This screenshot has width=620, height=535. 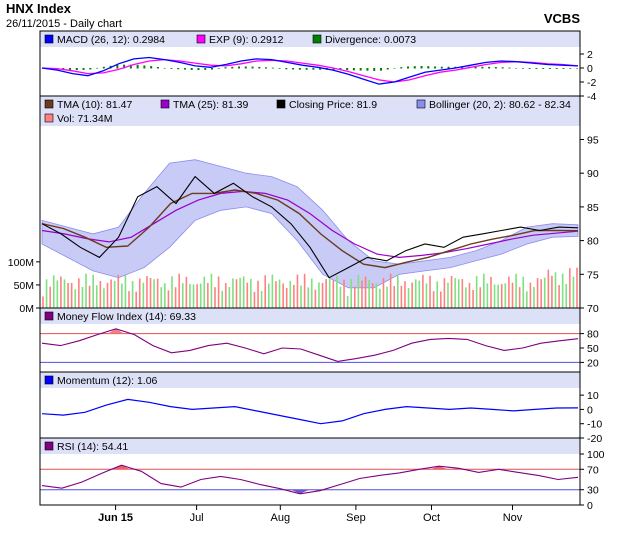 I want to click on momentum-legend-band, so click(x=310, y=380).